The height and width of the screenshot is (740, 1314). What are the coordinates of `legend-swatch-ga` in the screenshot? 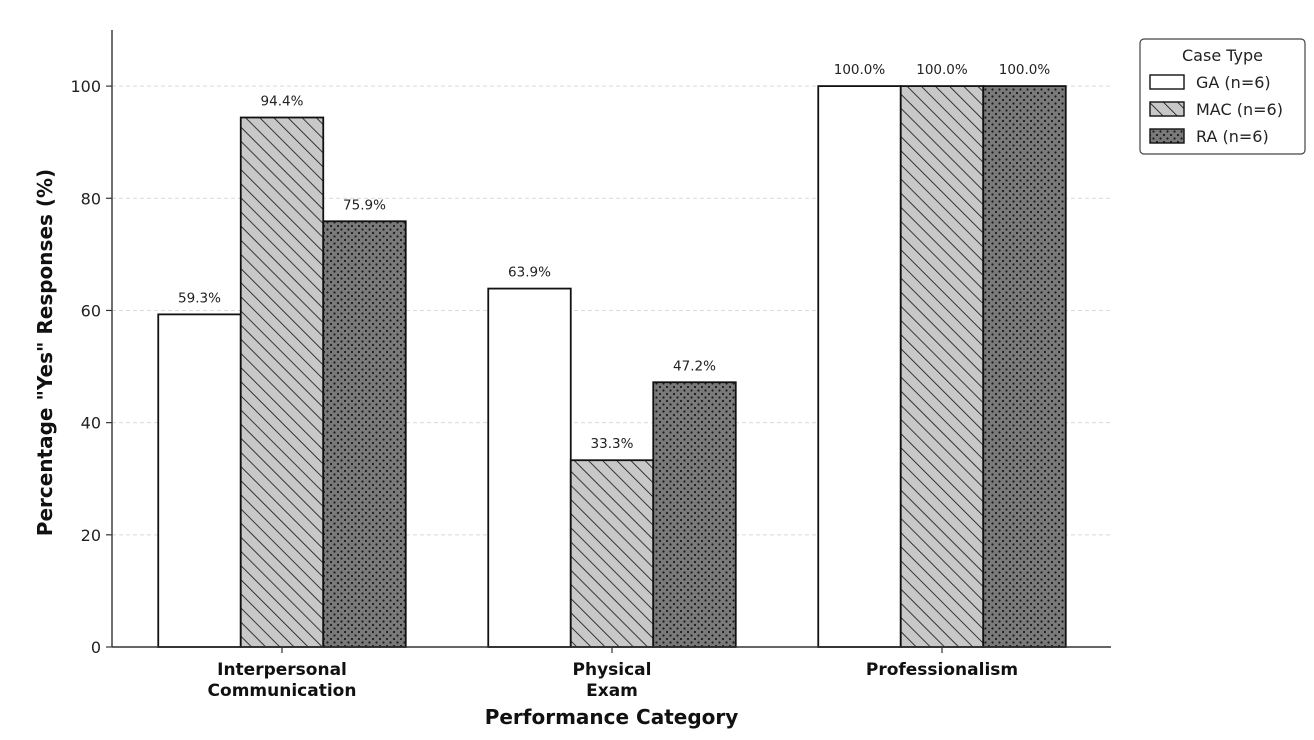 It's located at (1167, 82).